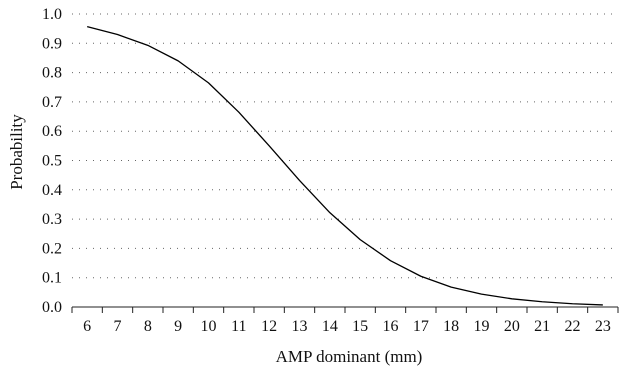  I want to click on y-tick-label: 0.7, so click(52, 102).